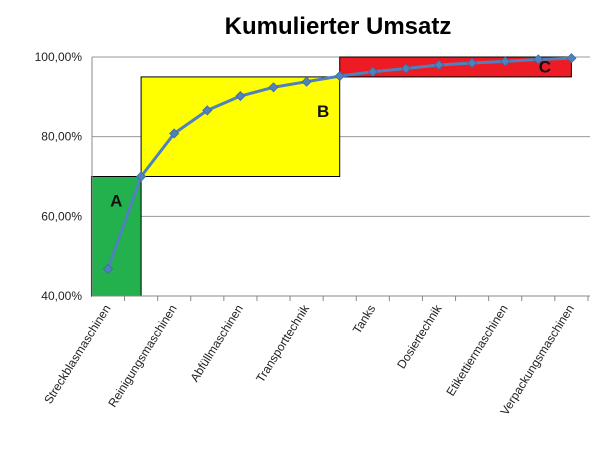  I want to click on chart-title: Kumulierter Umsatz, so click(338, 26).